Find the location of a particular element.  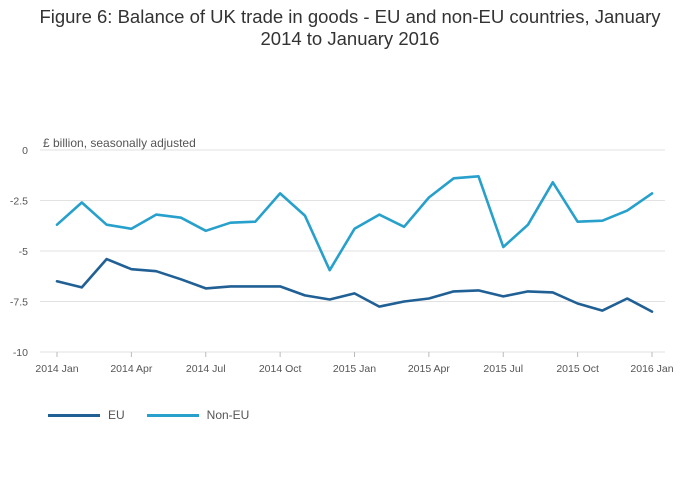

y-tick-label: -7.5 is located at coordinates (19, 303).